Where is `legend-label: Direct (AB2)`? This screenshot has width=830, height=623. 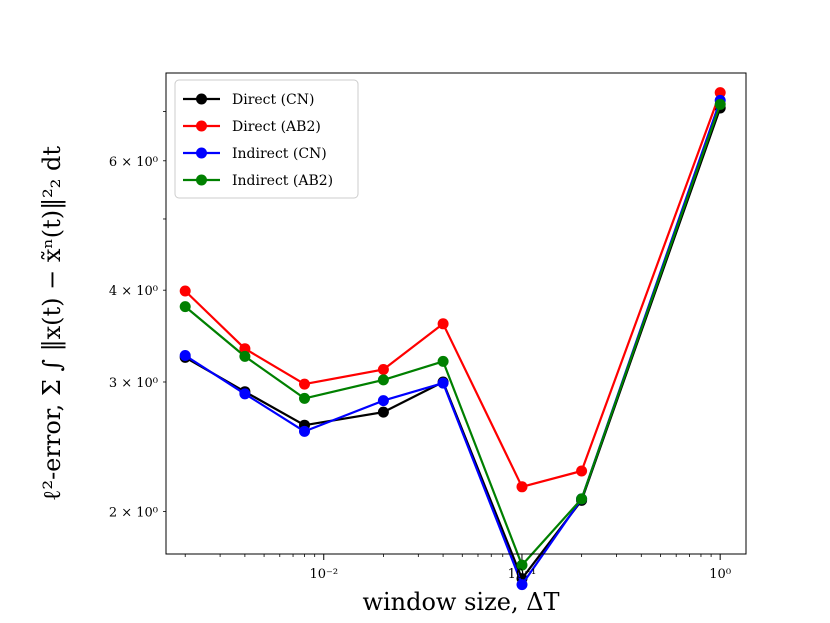
legend-label: Direct (AB2) is located at coordinates (276, 127).